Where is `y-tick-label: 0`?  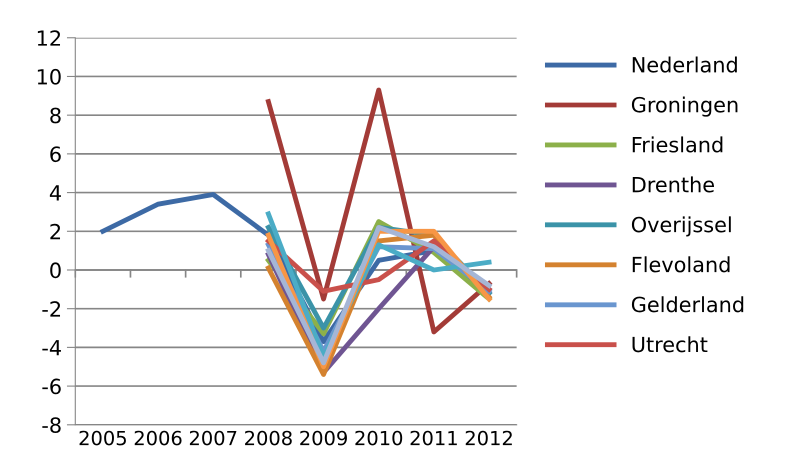 y-tick-label: 0 is located at coordinates (55, 270).